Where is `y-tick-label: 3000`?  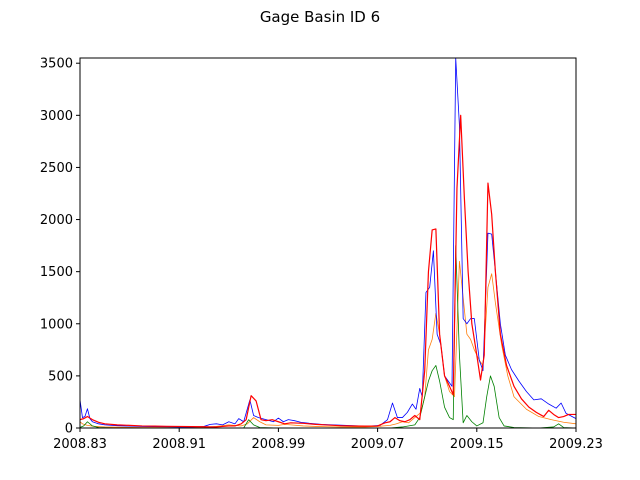
y-tick-label: 3000 is located at coordinates (56, 116).